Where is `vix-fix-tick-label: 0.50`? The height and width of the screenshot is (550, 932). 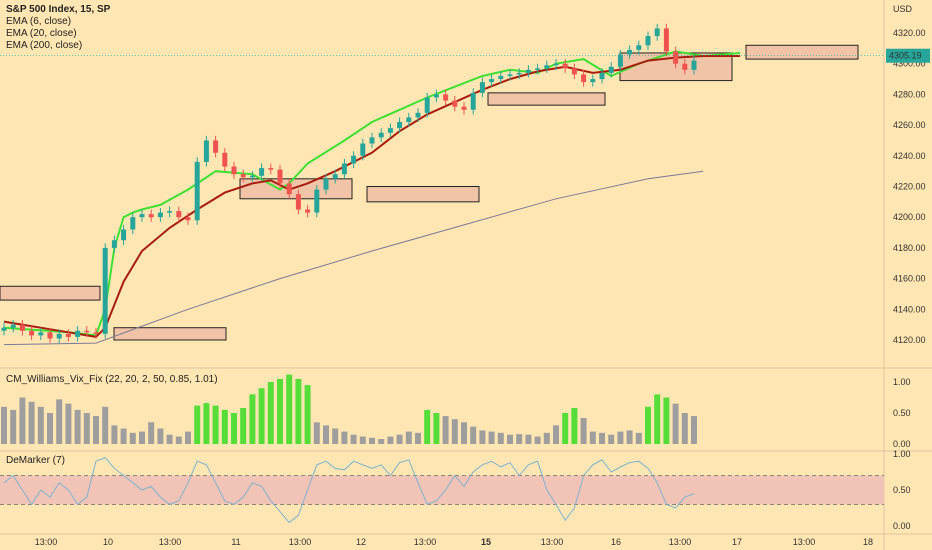 vix-fix-tick-label: 0.50 is located at coordinates (902, 413).